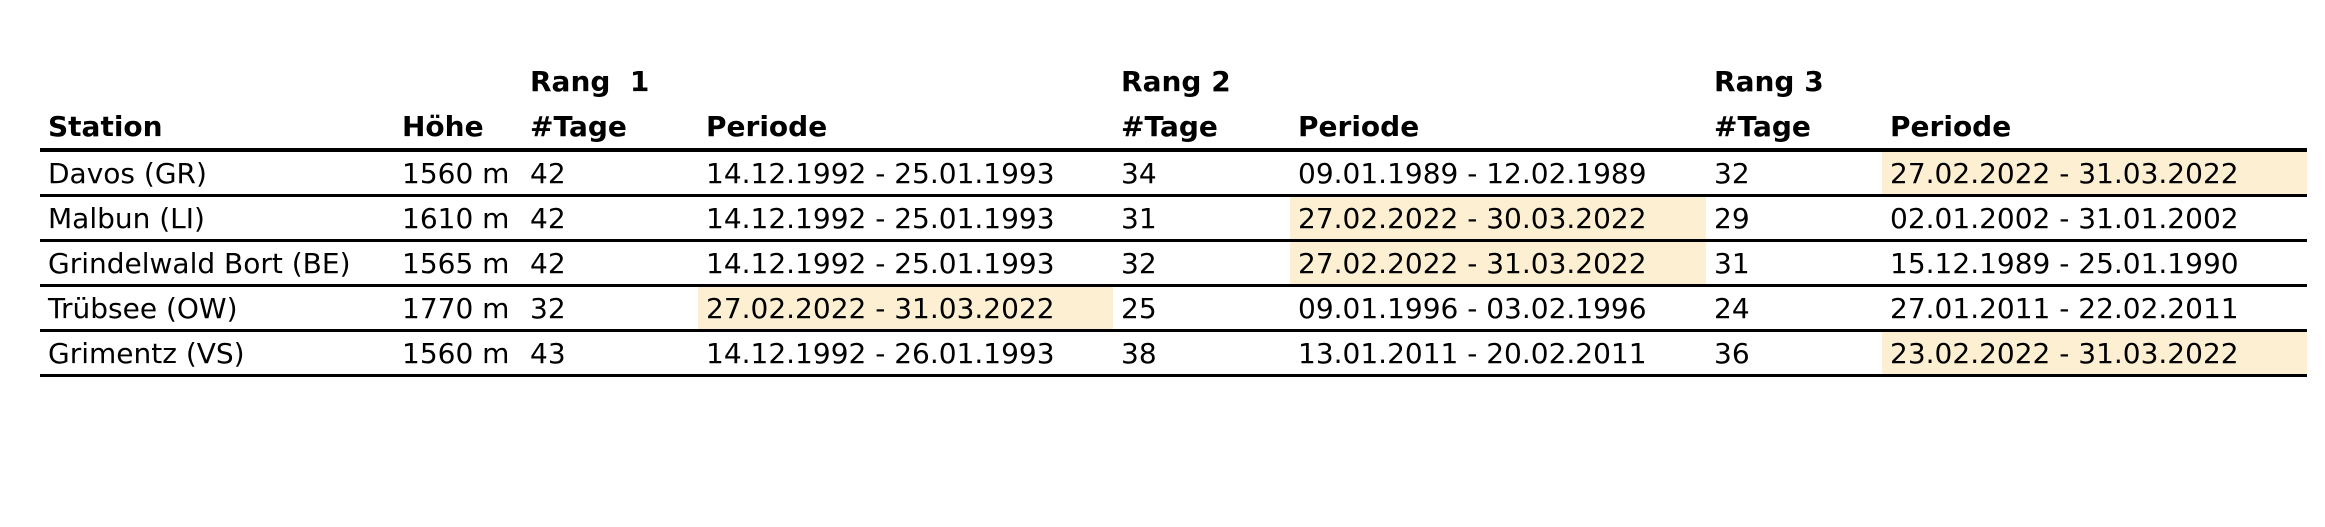  Describe the element at coordinates (2095, 308) in the screenshot. I see `table-cell: 27.01.2011 - 22.02.2011` at that location.